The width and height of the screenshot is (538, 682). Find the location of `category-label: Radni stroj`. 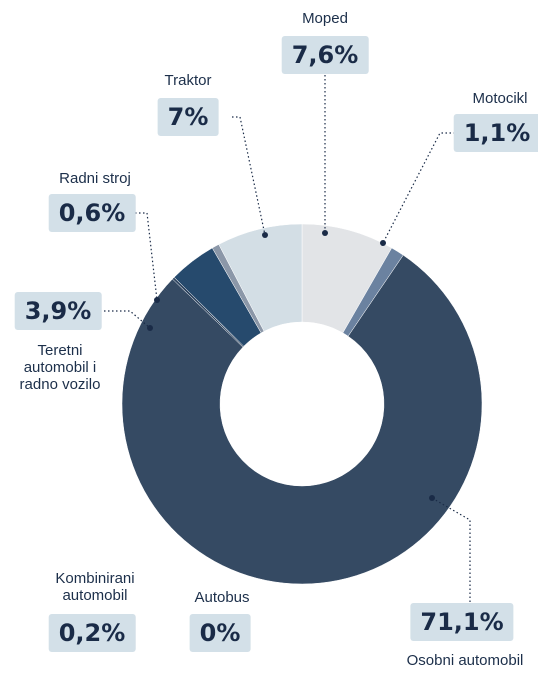

category-label: Radni stroj is located at coordinates (95, 178).